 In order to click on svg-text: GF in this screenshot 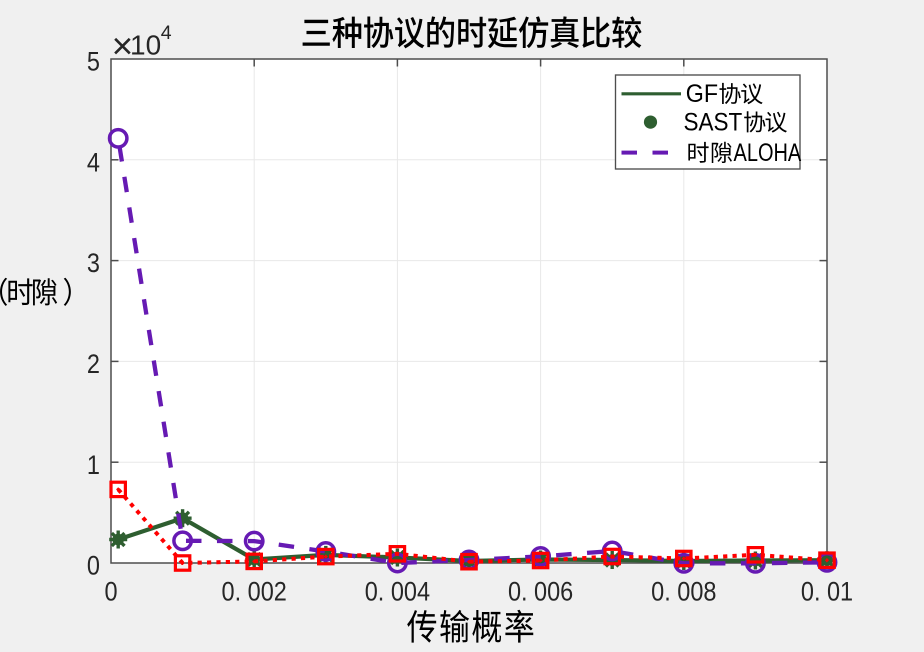, I will do `click(702, 94)`.